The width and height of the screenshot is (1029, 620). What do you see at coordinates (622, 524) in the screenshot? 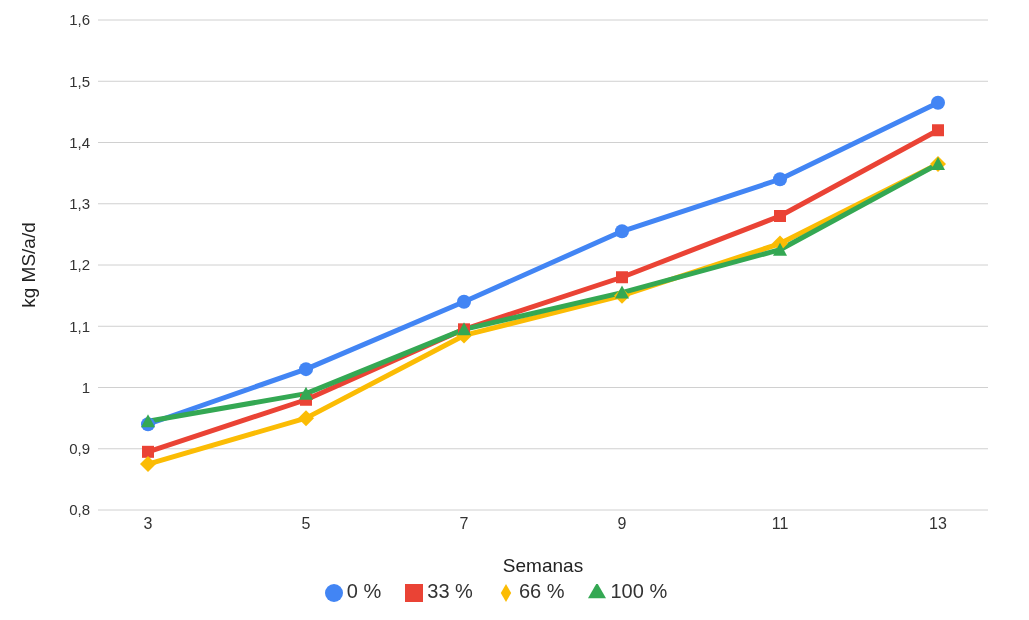
I see `x-tick-label: 9` at bounding box center [622, 524].